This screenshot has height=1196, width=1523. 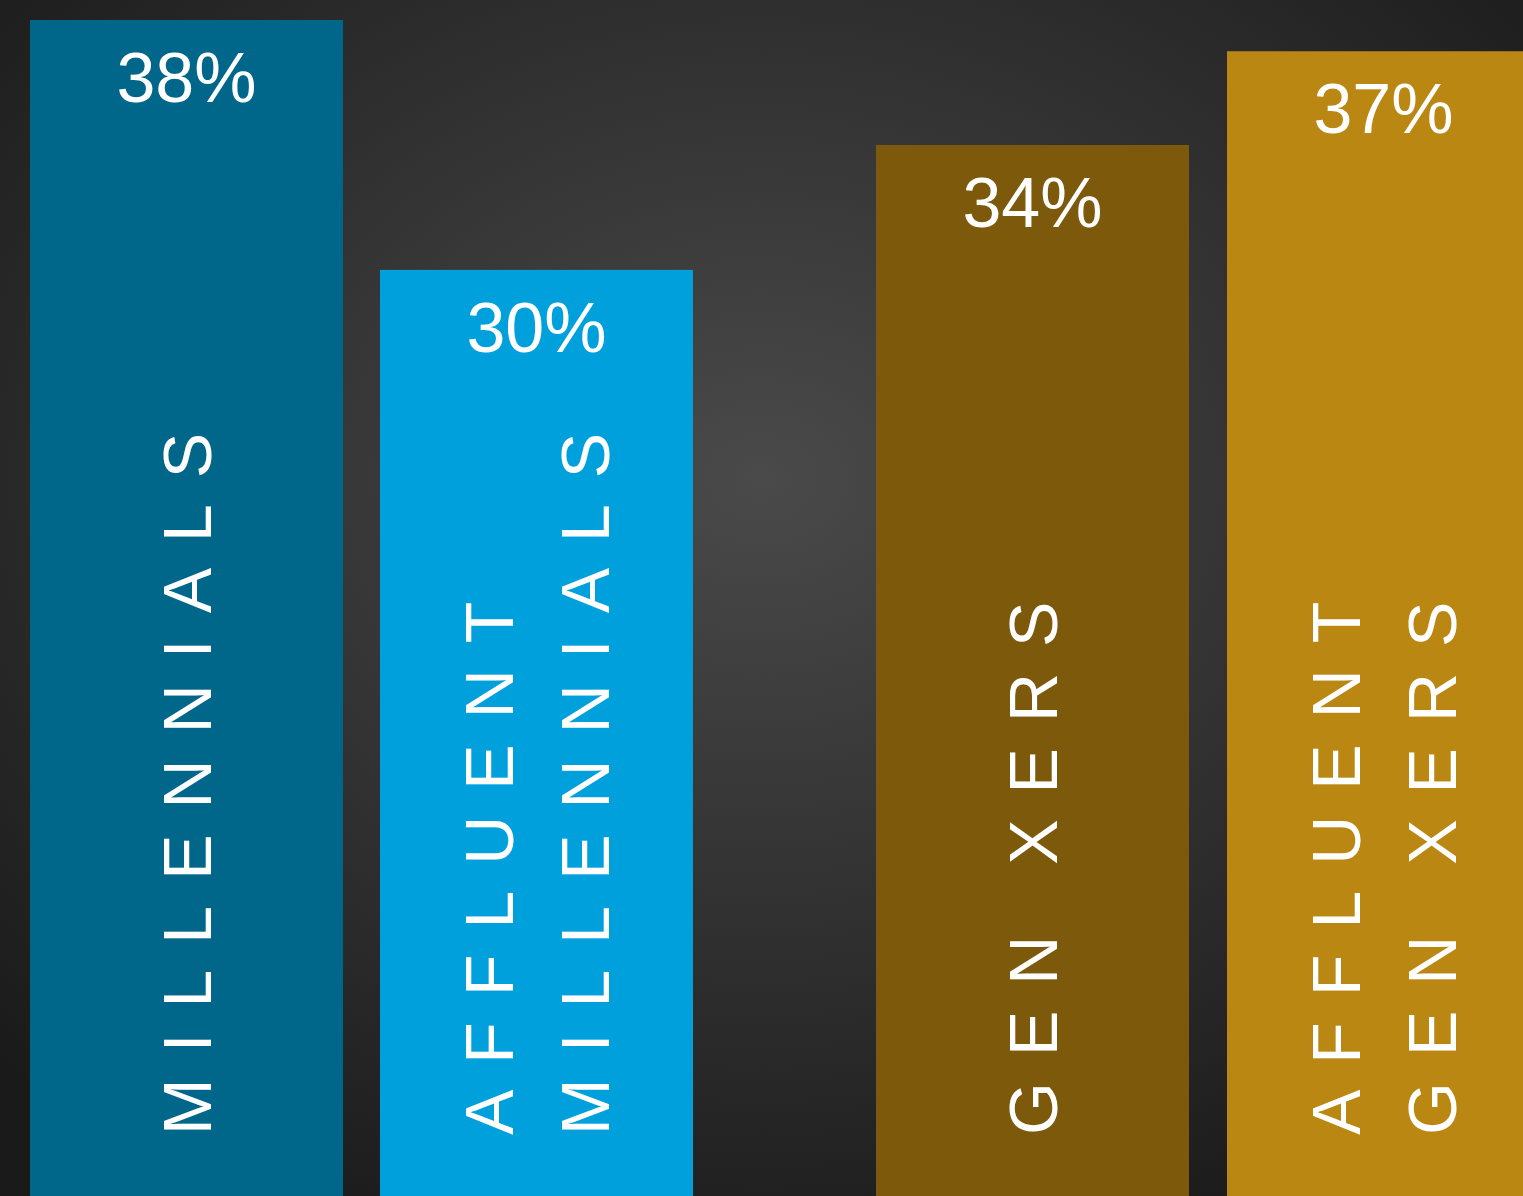 I want to click on data-label: 30%, so click(x=536, y=327).